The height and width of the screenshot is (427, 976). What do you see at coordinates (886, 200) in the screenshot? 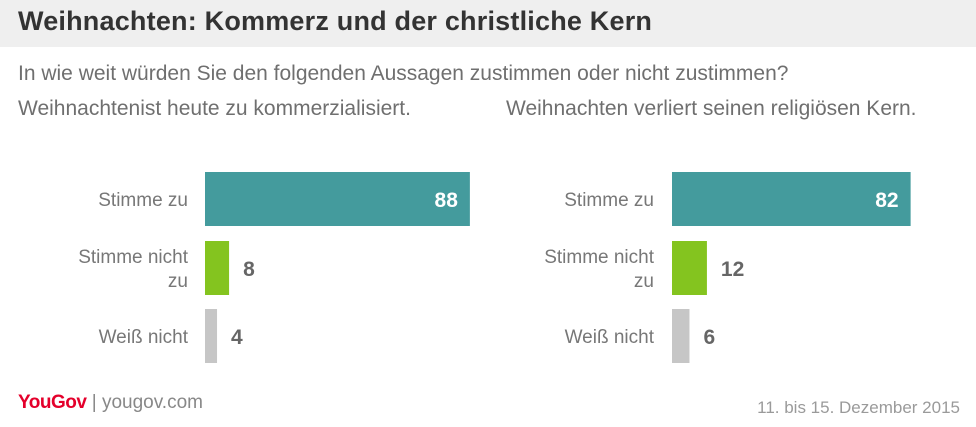
I see `chart-2-value-label-1: 82` at bounding box center [886, 200].